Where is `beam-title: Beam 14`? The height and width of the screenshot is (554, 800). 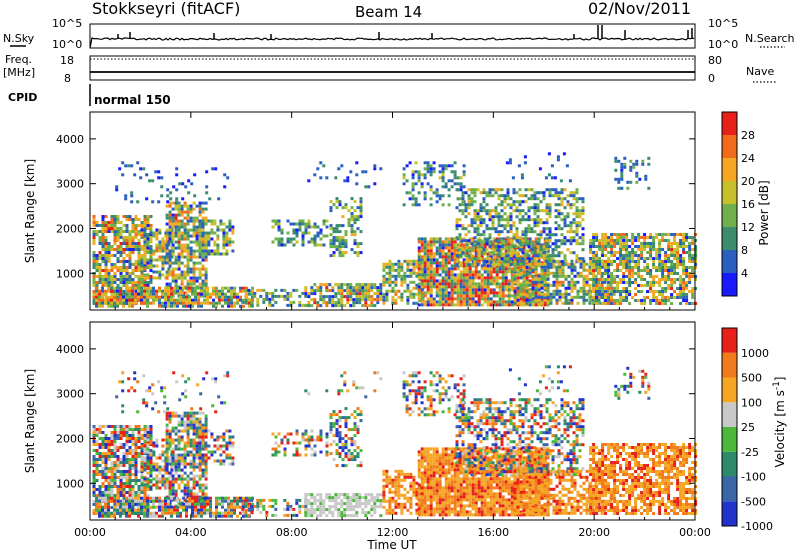 beam-title: Beam 14 is located at coordinates (388, 12).